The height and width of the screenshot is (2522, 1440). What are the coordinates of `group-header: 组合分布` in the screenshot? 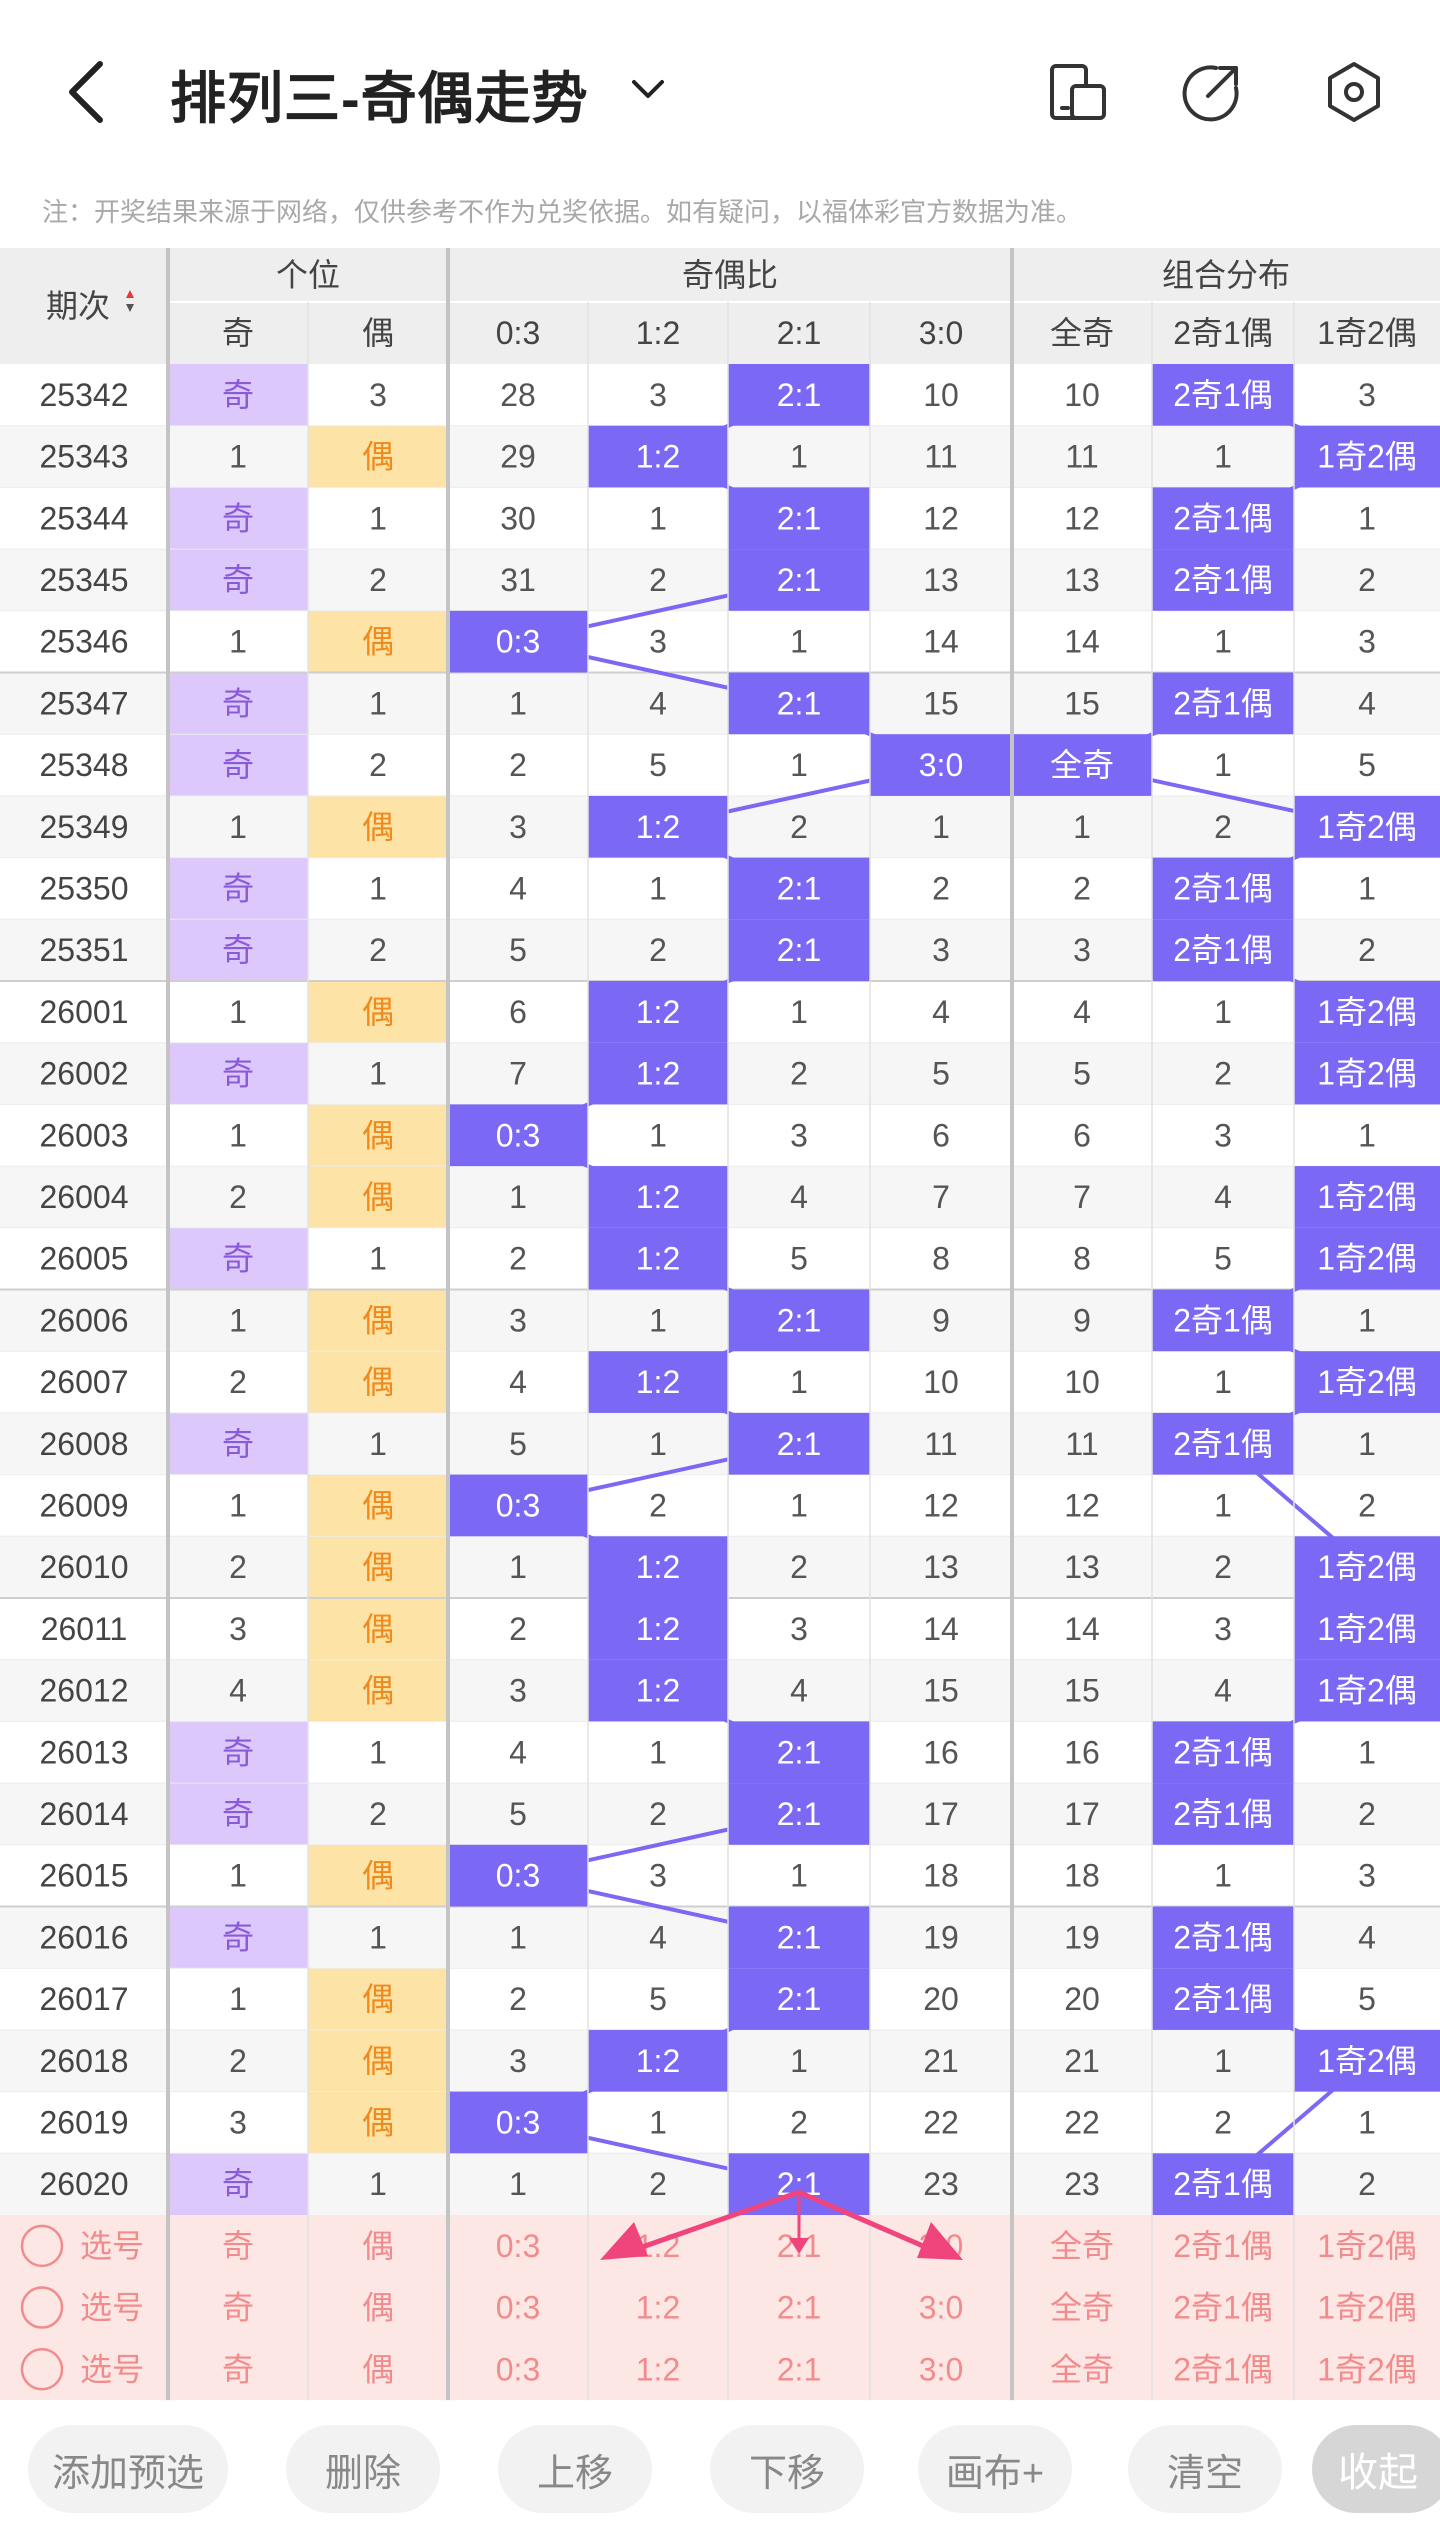 It's located at (1226, 275).